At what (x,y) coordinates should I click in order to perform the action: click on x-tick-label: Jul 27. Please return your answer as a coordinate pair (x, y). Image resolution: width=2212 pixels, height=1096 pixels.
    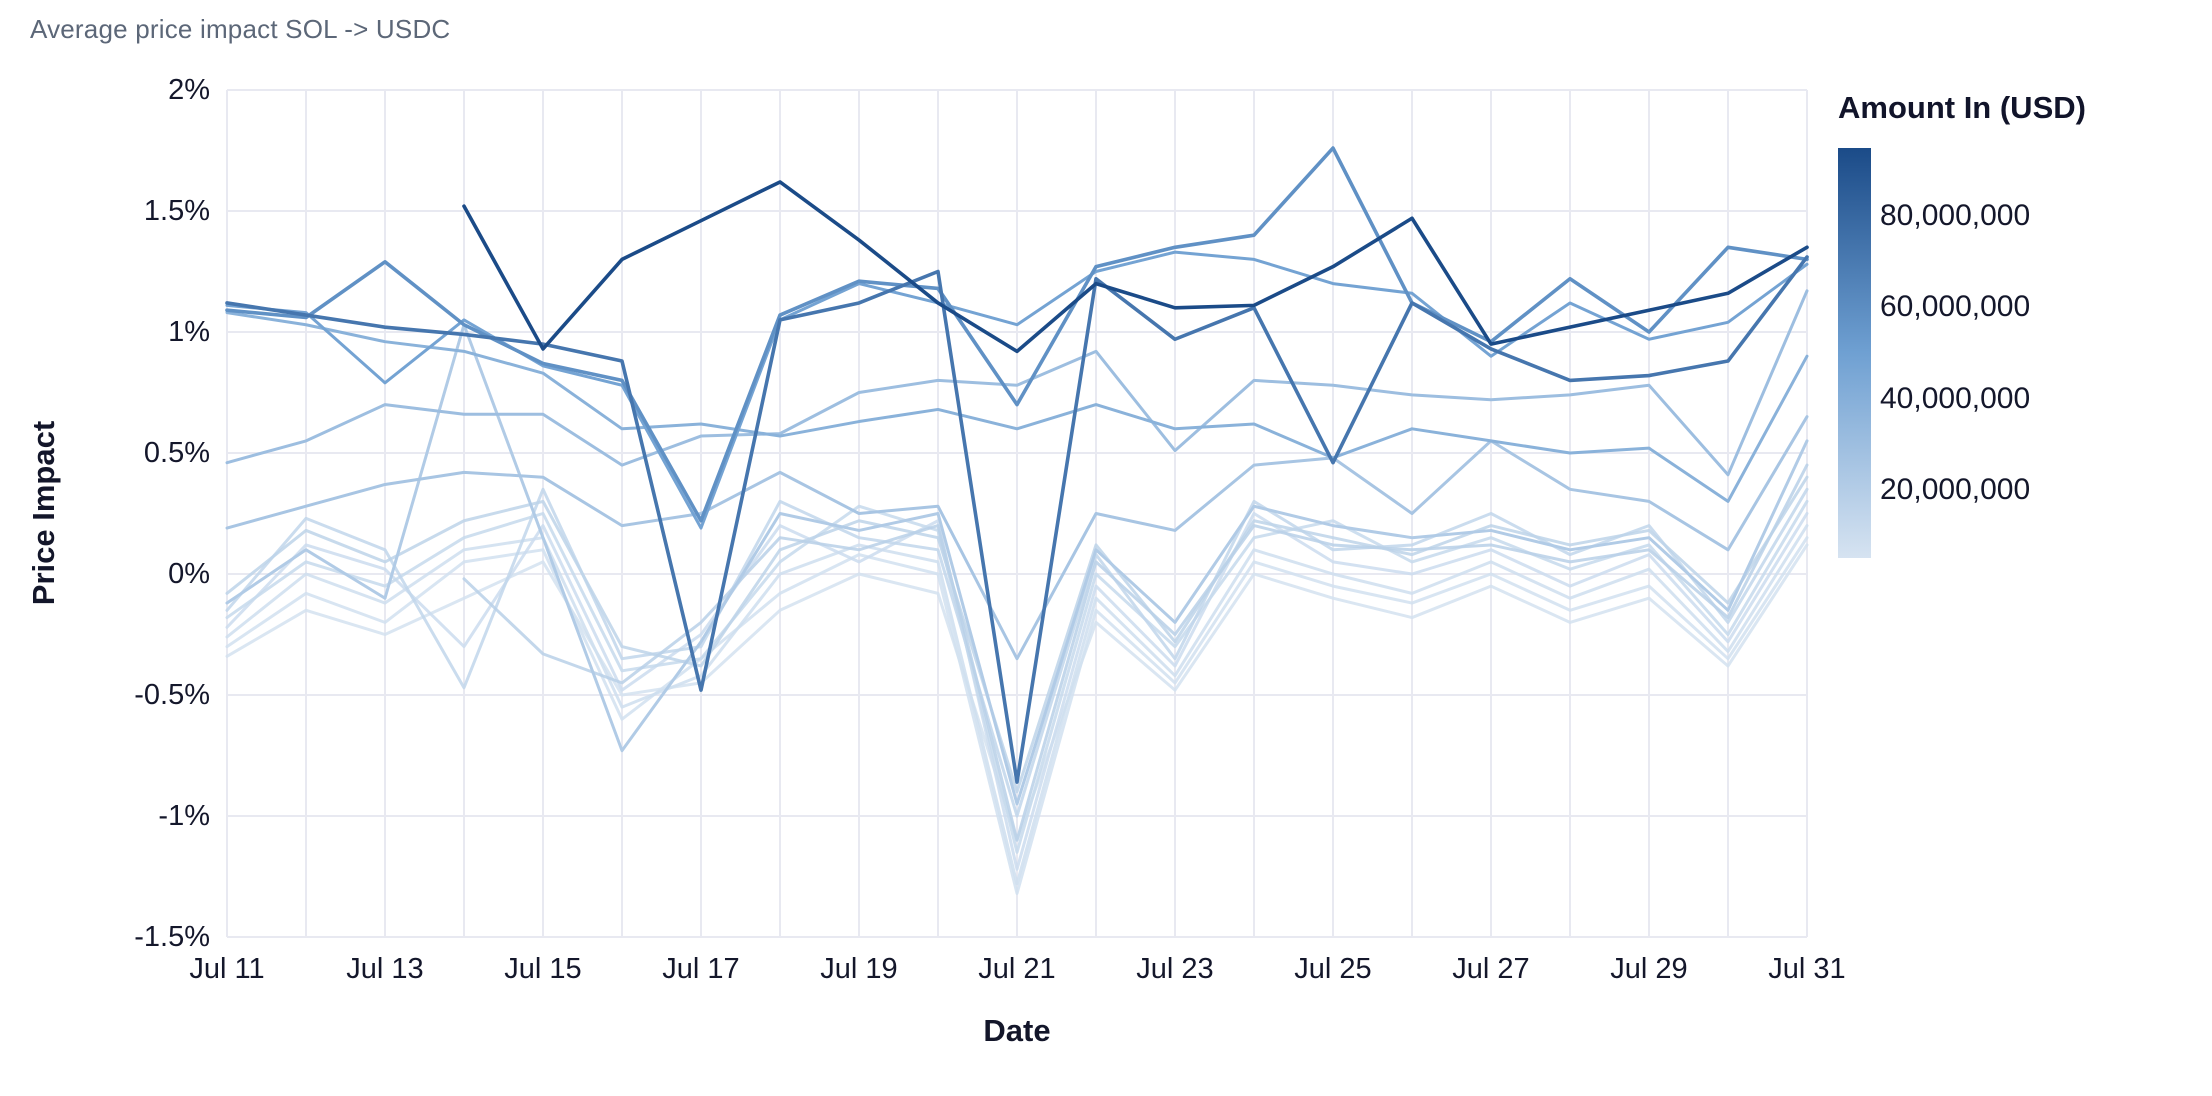
    Looking at the image, I should click on (1490, 969).